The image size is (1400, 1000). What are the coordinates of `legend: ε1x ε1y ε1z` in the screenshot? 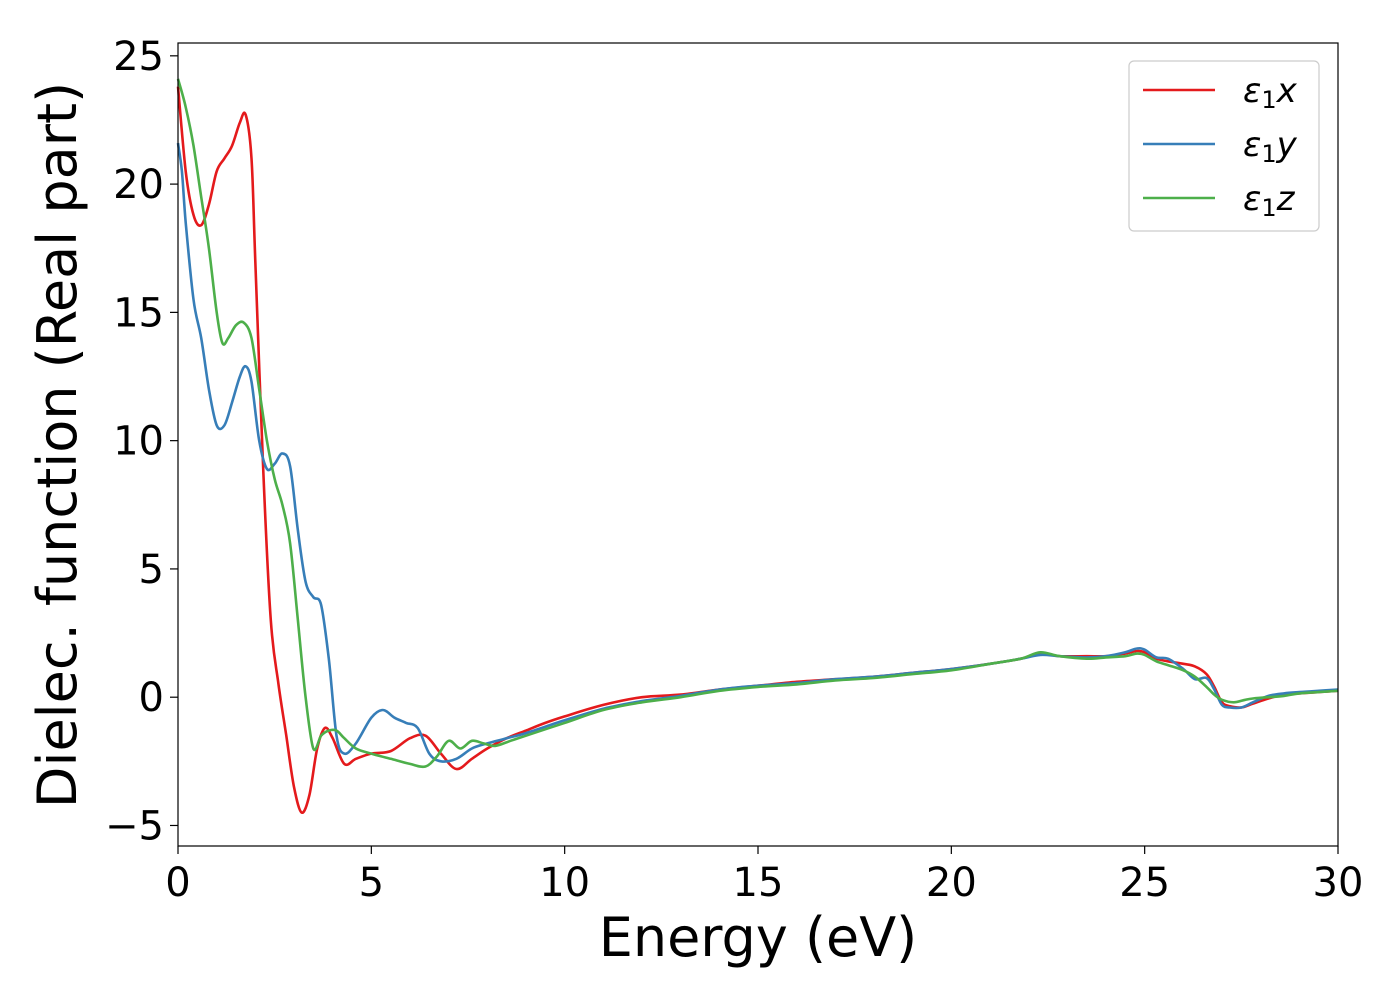 It's located at (1224, 146).